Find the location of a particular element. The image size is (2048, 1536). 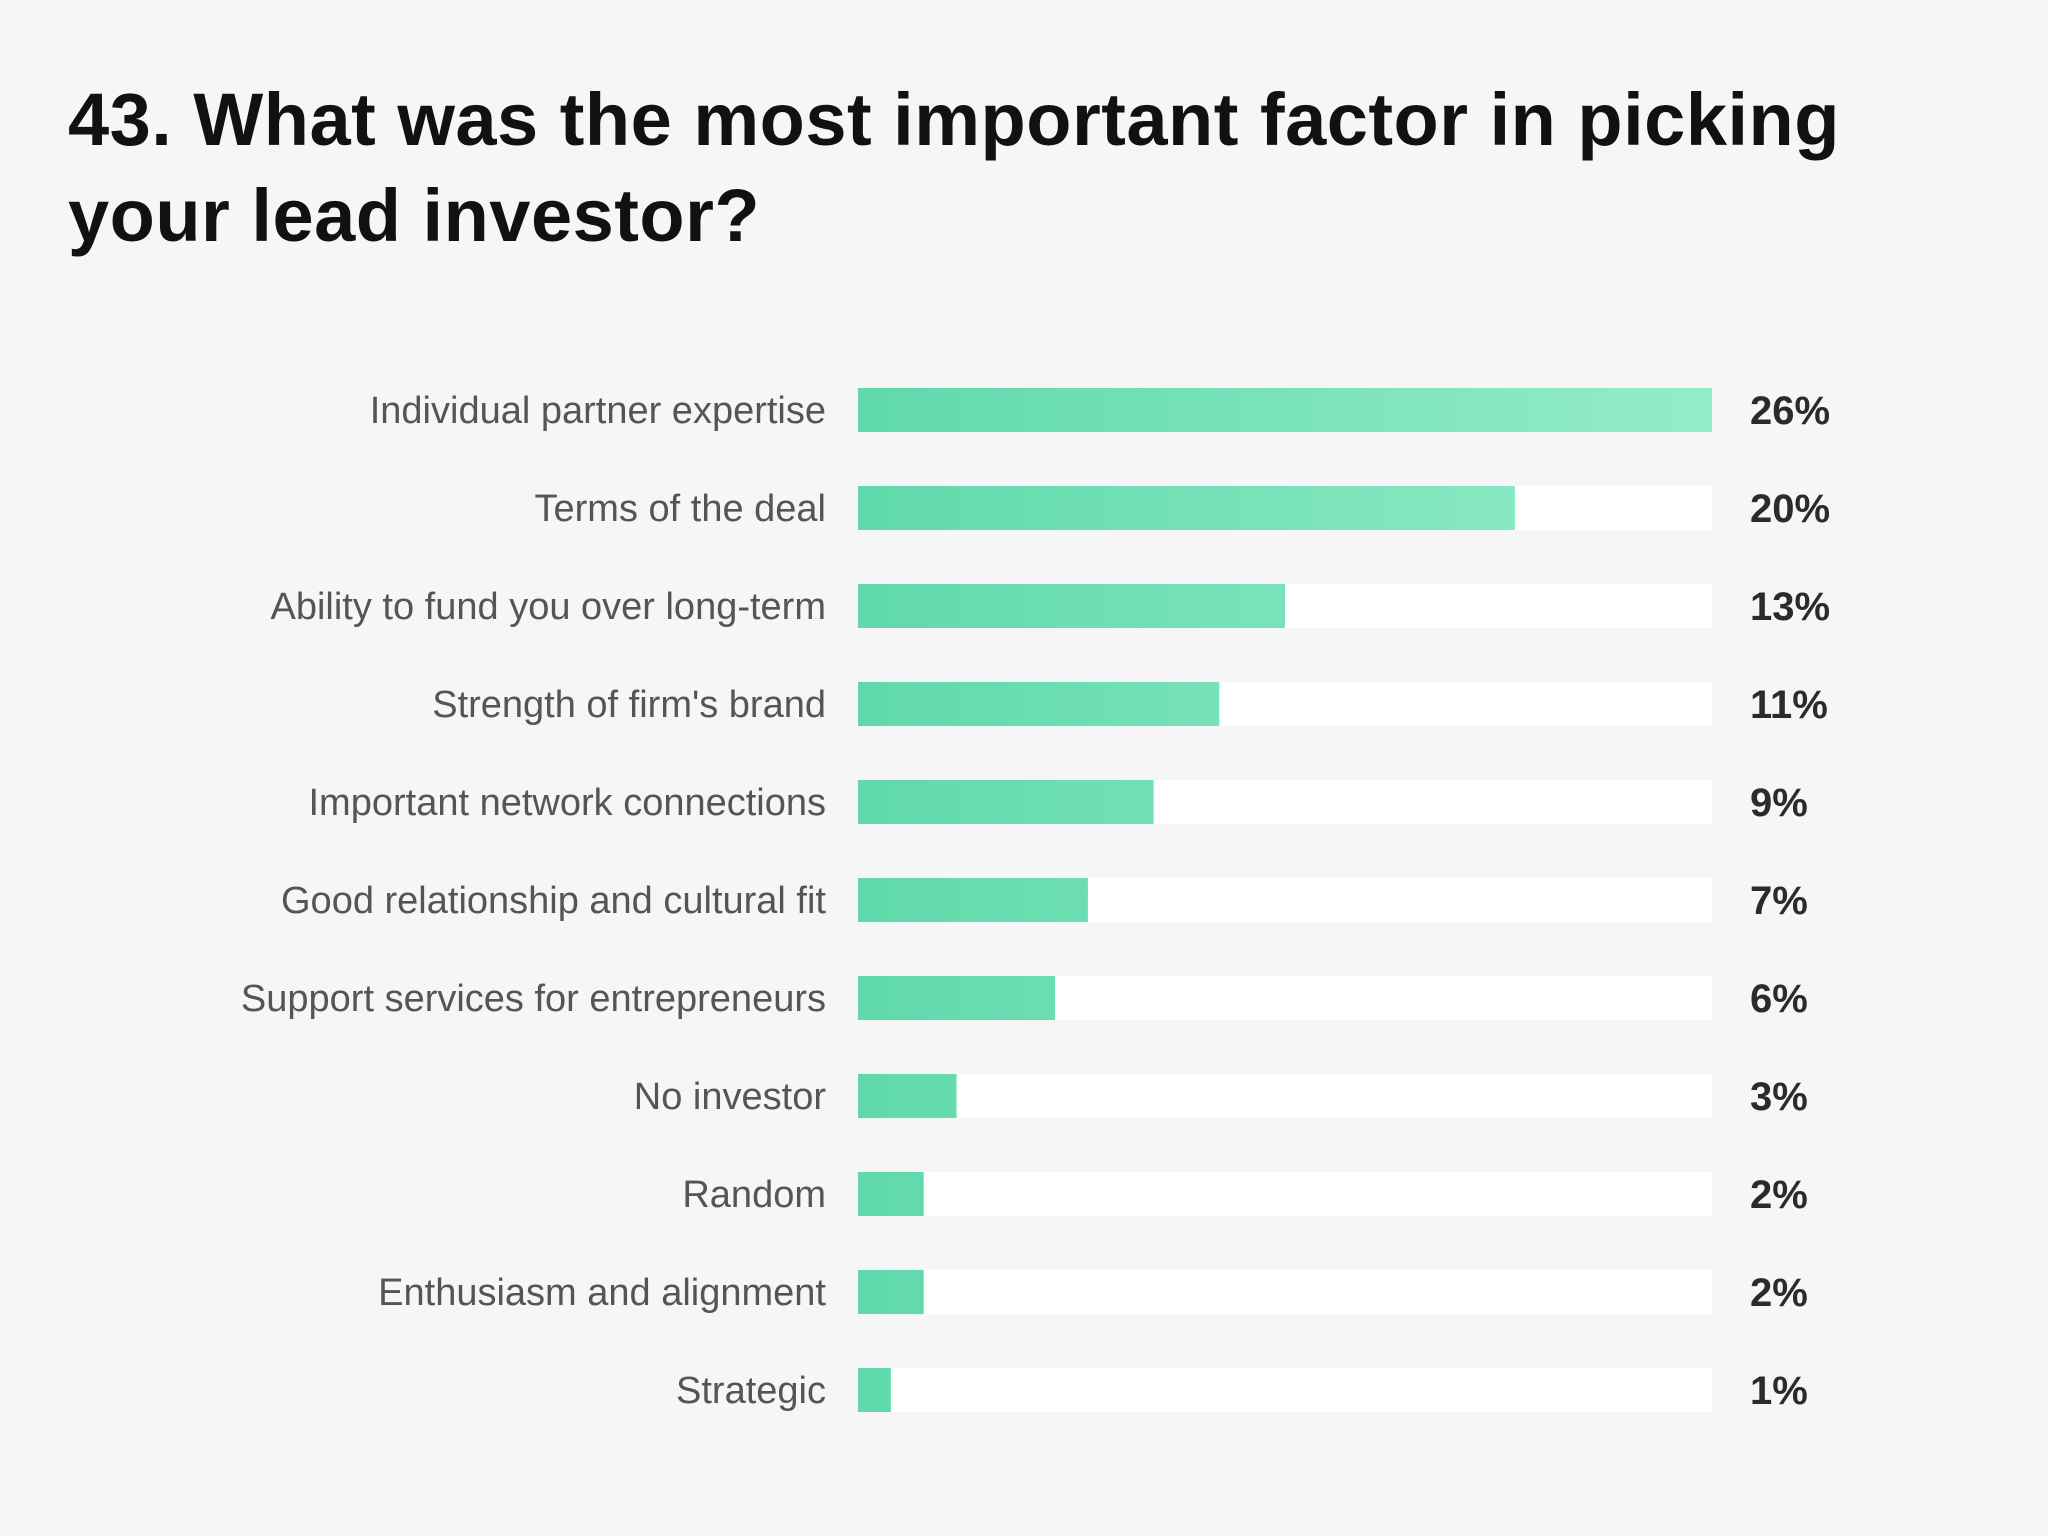

category-label: Important network connections is located at coordinates (568, 803).